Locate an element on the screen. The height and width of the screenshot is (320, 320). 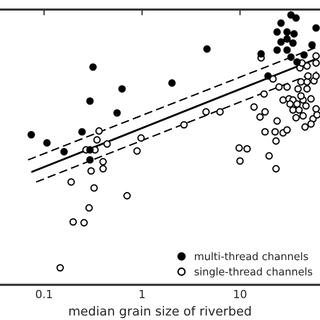
x-tick-label: 1 is located at coordinates (142, 294).